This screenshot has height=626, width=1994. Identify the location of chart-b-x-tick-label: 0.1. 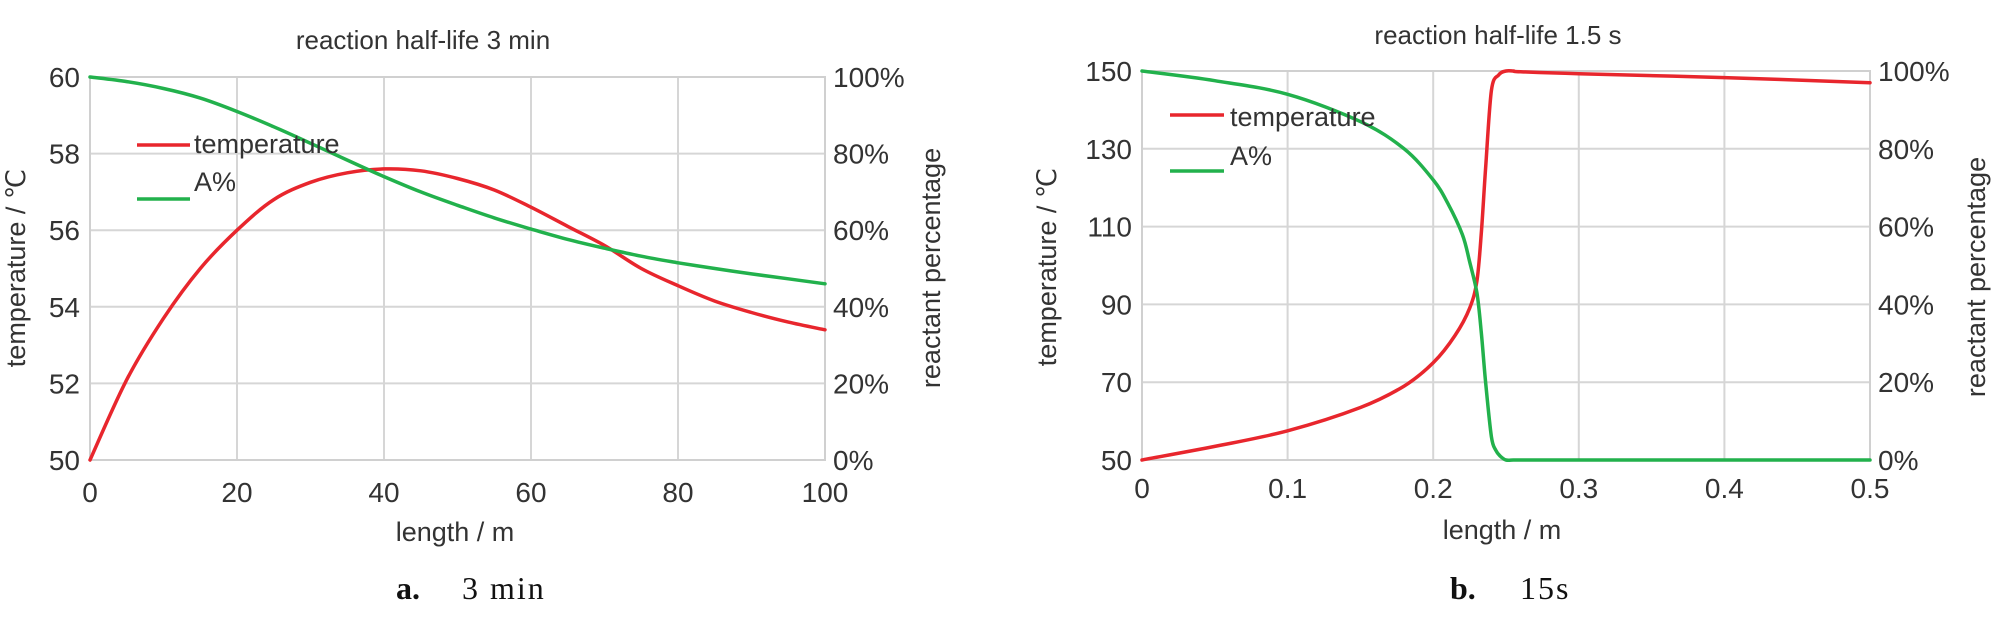
(1287, 488).